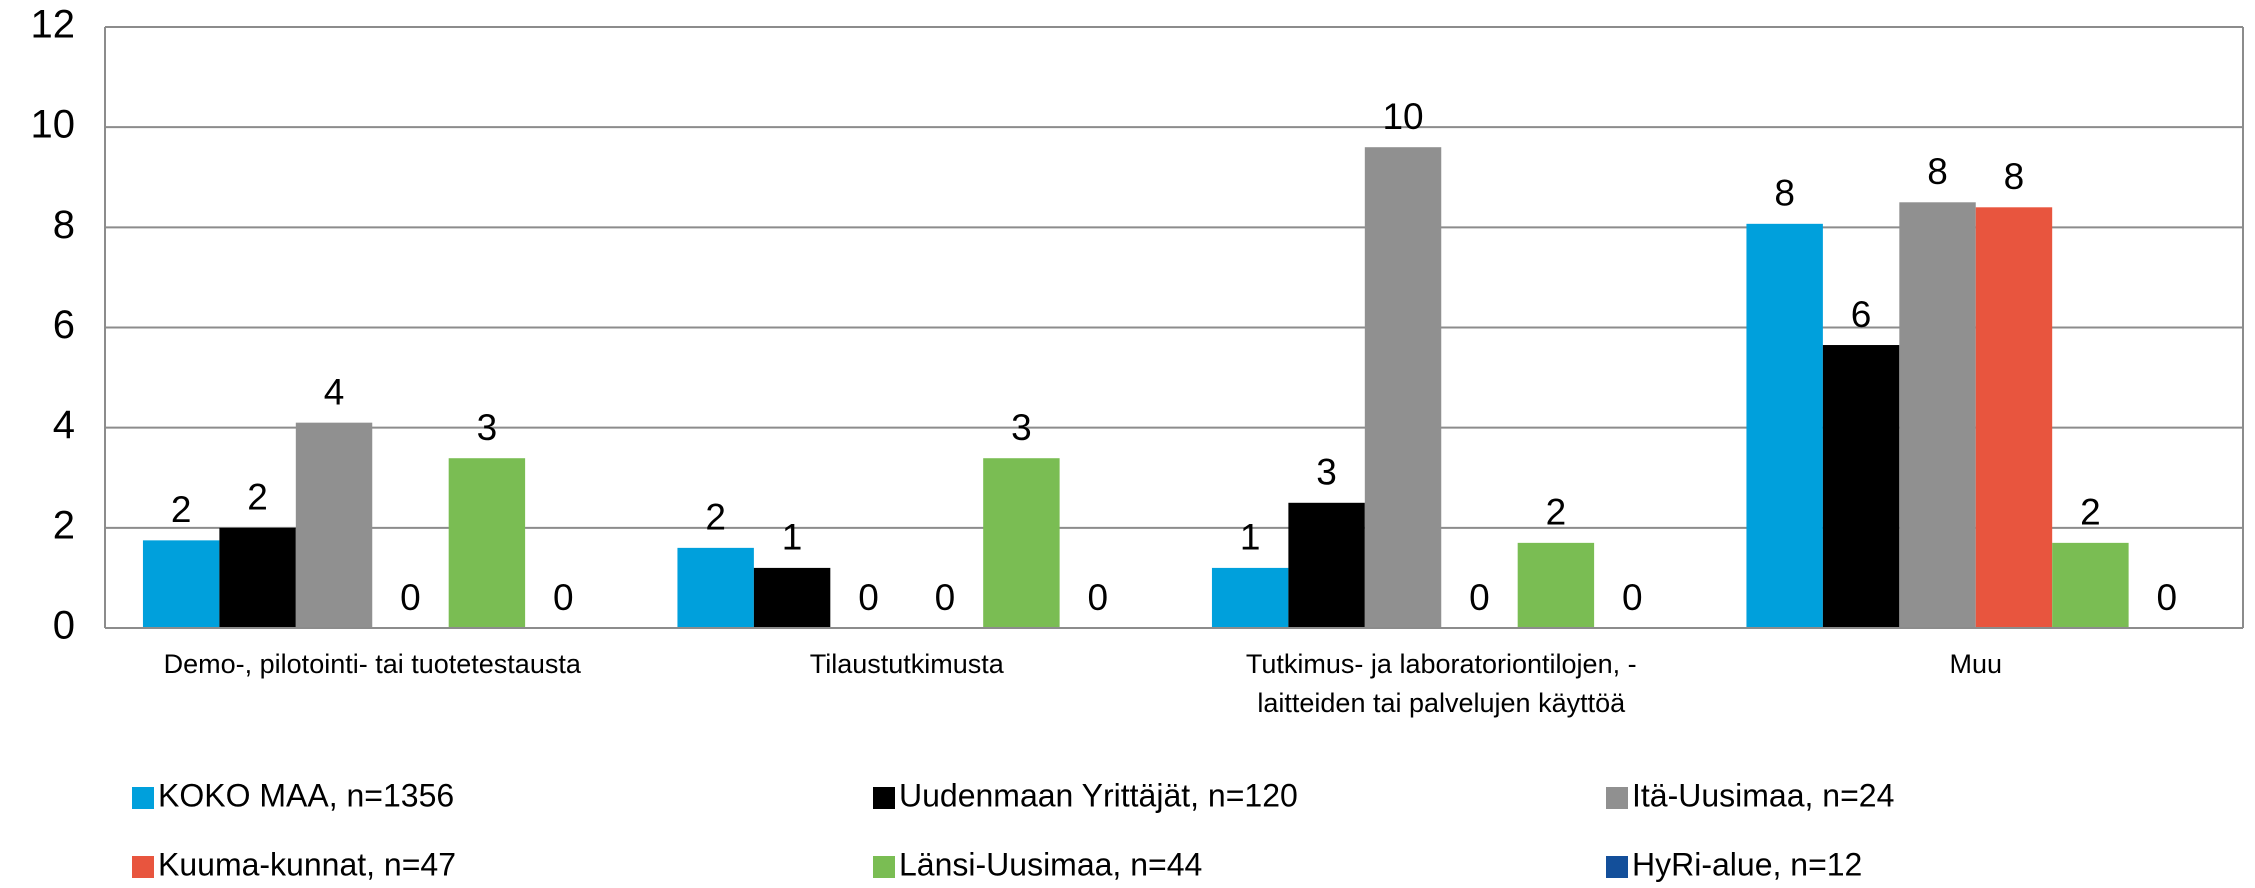 Image resolution: width=2255 pixels, height=888 pixels. Describe the element at coordinates (306, 795) in the screenshot. I see `legend-label: KOKO MAA, n=1356` at that location.